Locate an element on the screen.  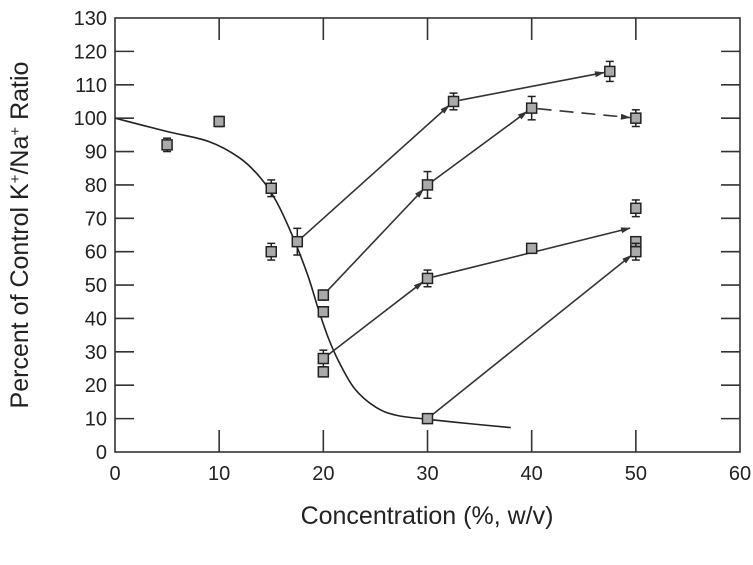
x-tick-label: 30 is located at coordinates (427, 474).